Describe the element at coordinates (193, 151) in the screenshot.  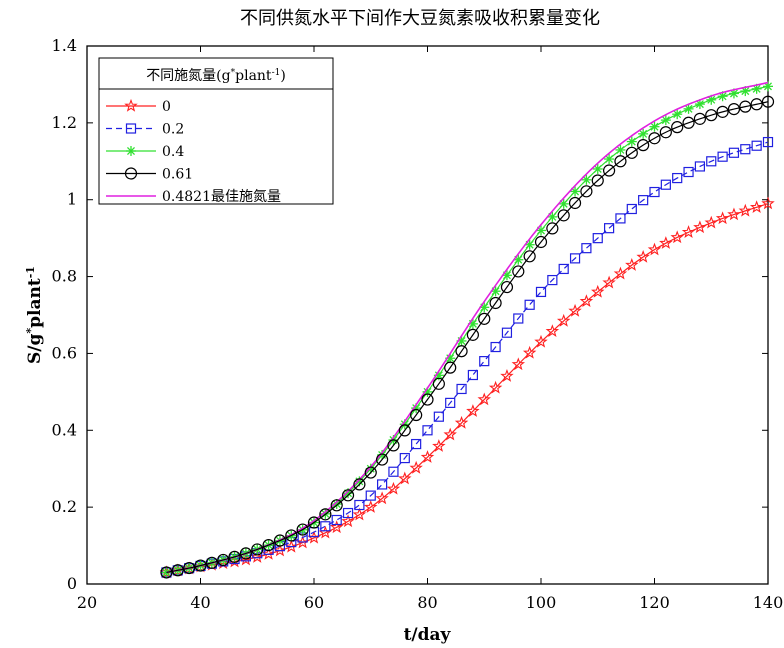
I see `legend-items: 0 0.2 0.4 0.61 0.4821最佳施氮量` at that location.